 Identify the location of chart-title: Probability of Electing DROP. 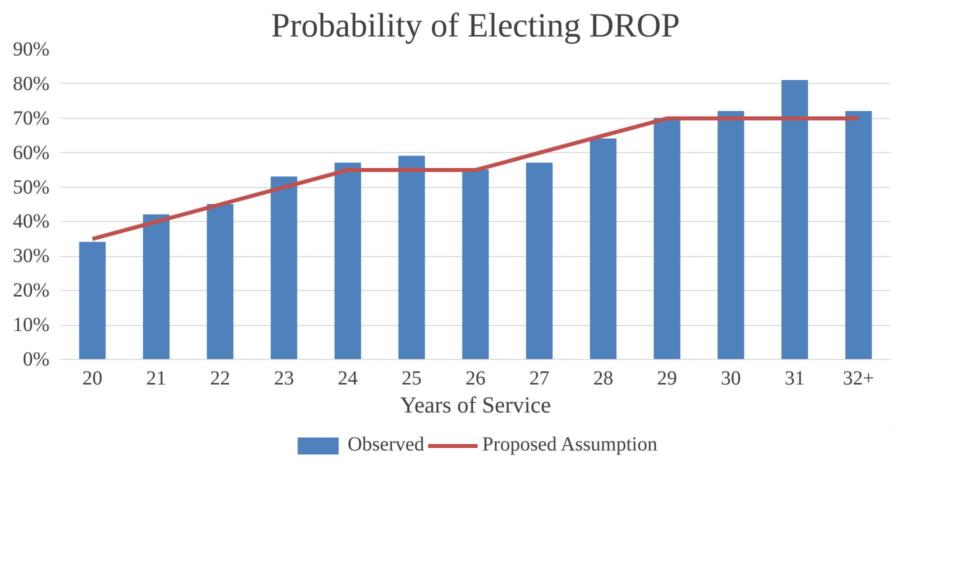
(475, 26).